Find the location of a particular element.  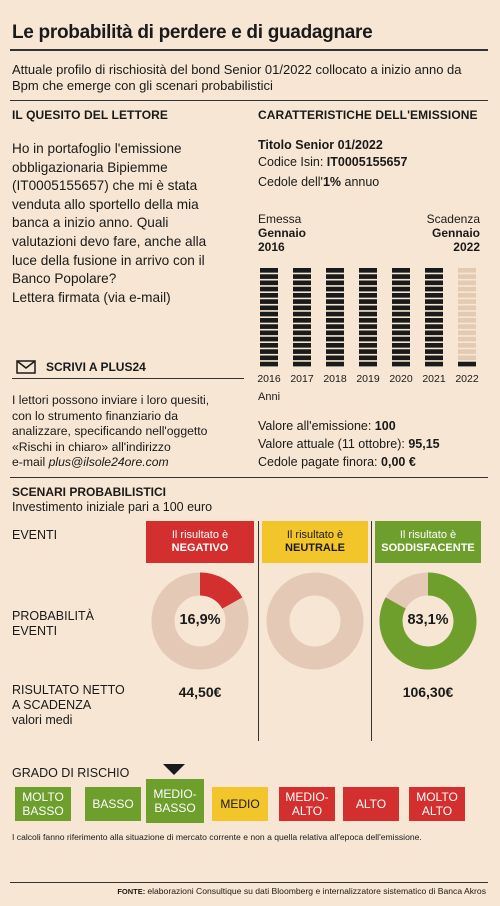

quesito-line: luce della fusione in arrivo con il is located at coordinates (108, 260).